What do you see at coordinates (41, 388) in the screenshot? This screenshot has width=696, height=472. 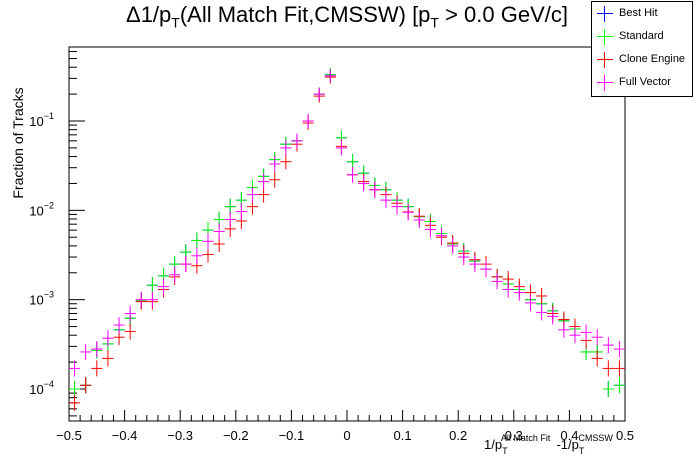 I see `y-tick-label: 10⁻⁴` at bounding box center [41, 388].